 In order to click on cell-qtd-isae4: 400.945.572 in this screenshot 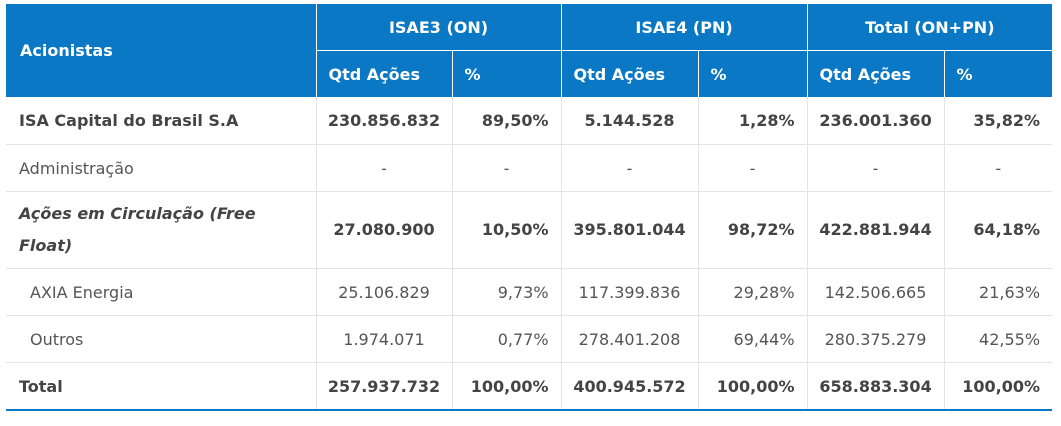, I will do `click(630, 386)`.